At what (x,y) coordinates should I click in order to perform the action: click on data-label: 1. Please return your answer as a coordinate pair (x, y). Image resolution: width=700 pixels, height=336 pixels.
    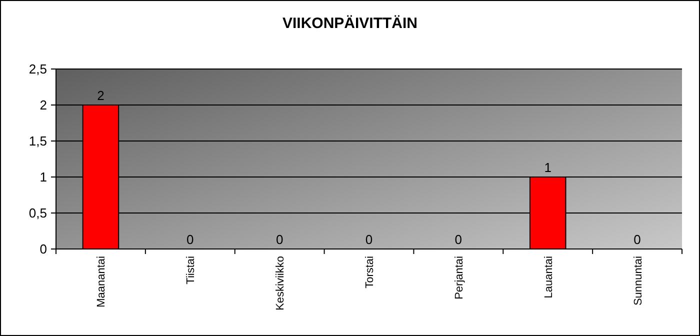
    Looking at the image, I should click on (548, 167).